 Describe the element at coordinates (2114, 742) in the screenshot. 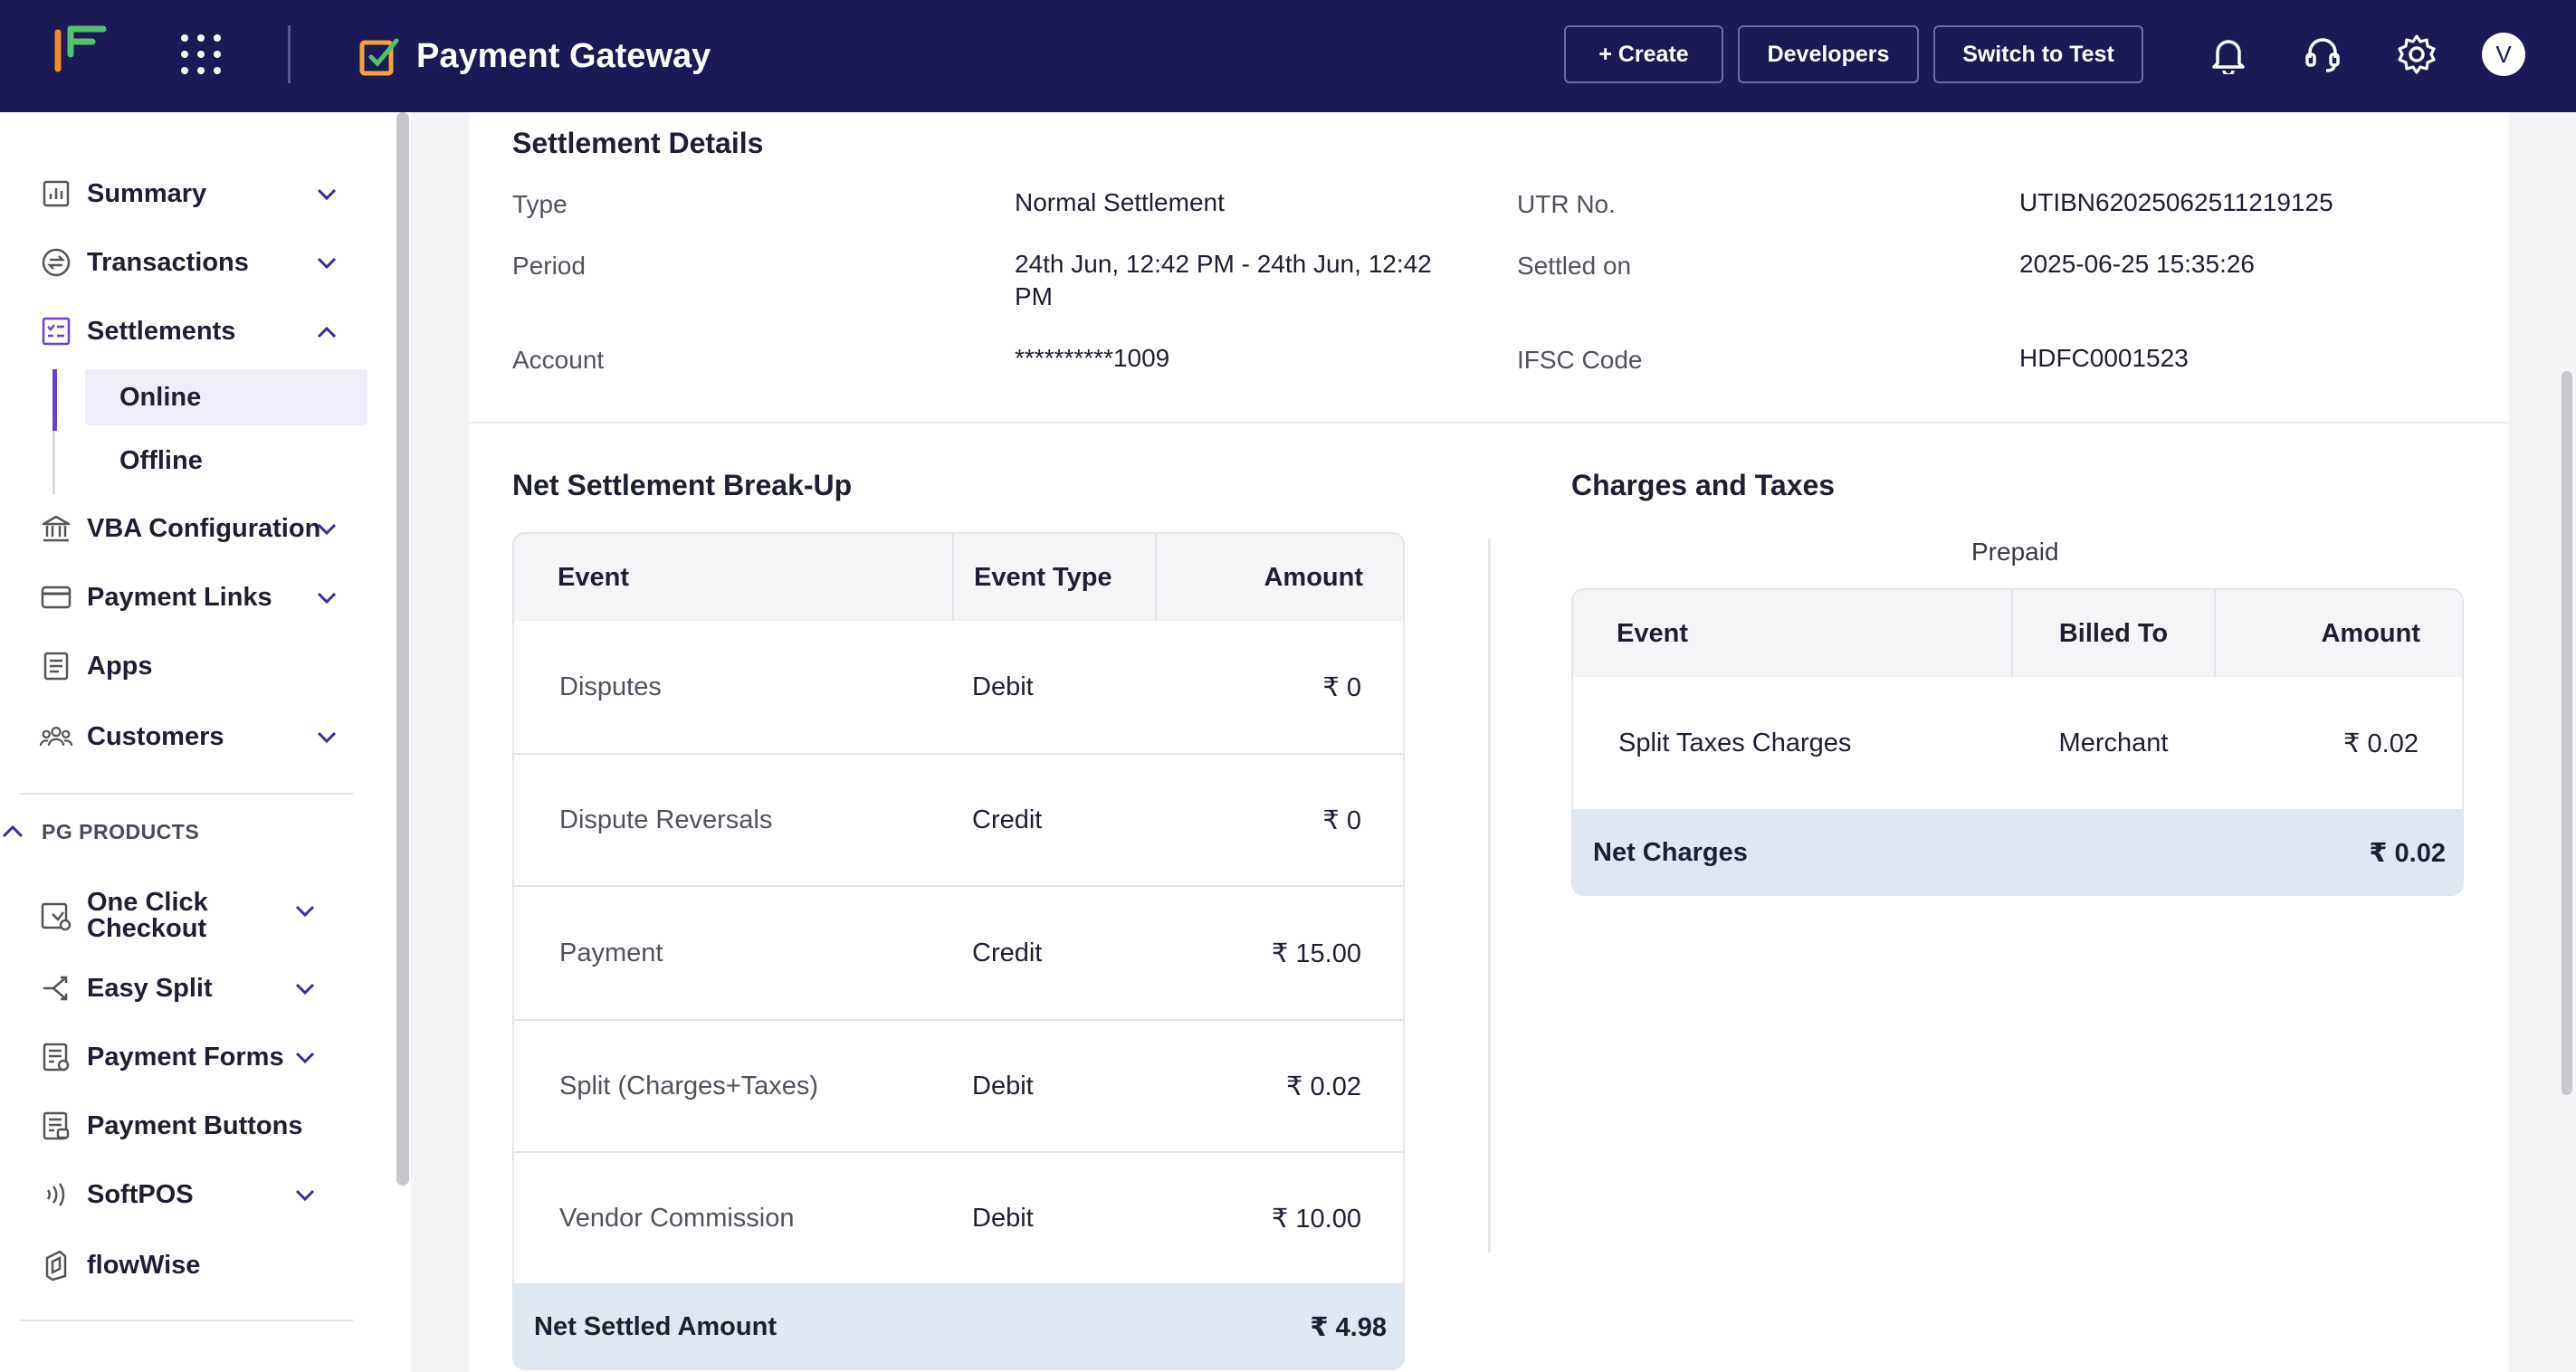

I see `row-billed-to: Merchant` at that location.